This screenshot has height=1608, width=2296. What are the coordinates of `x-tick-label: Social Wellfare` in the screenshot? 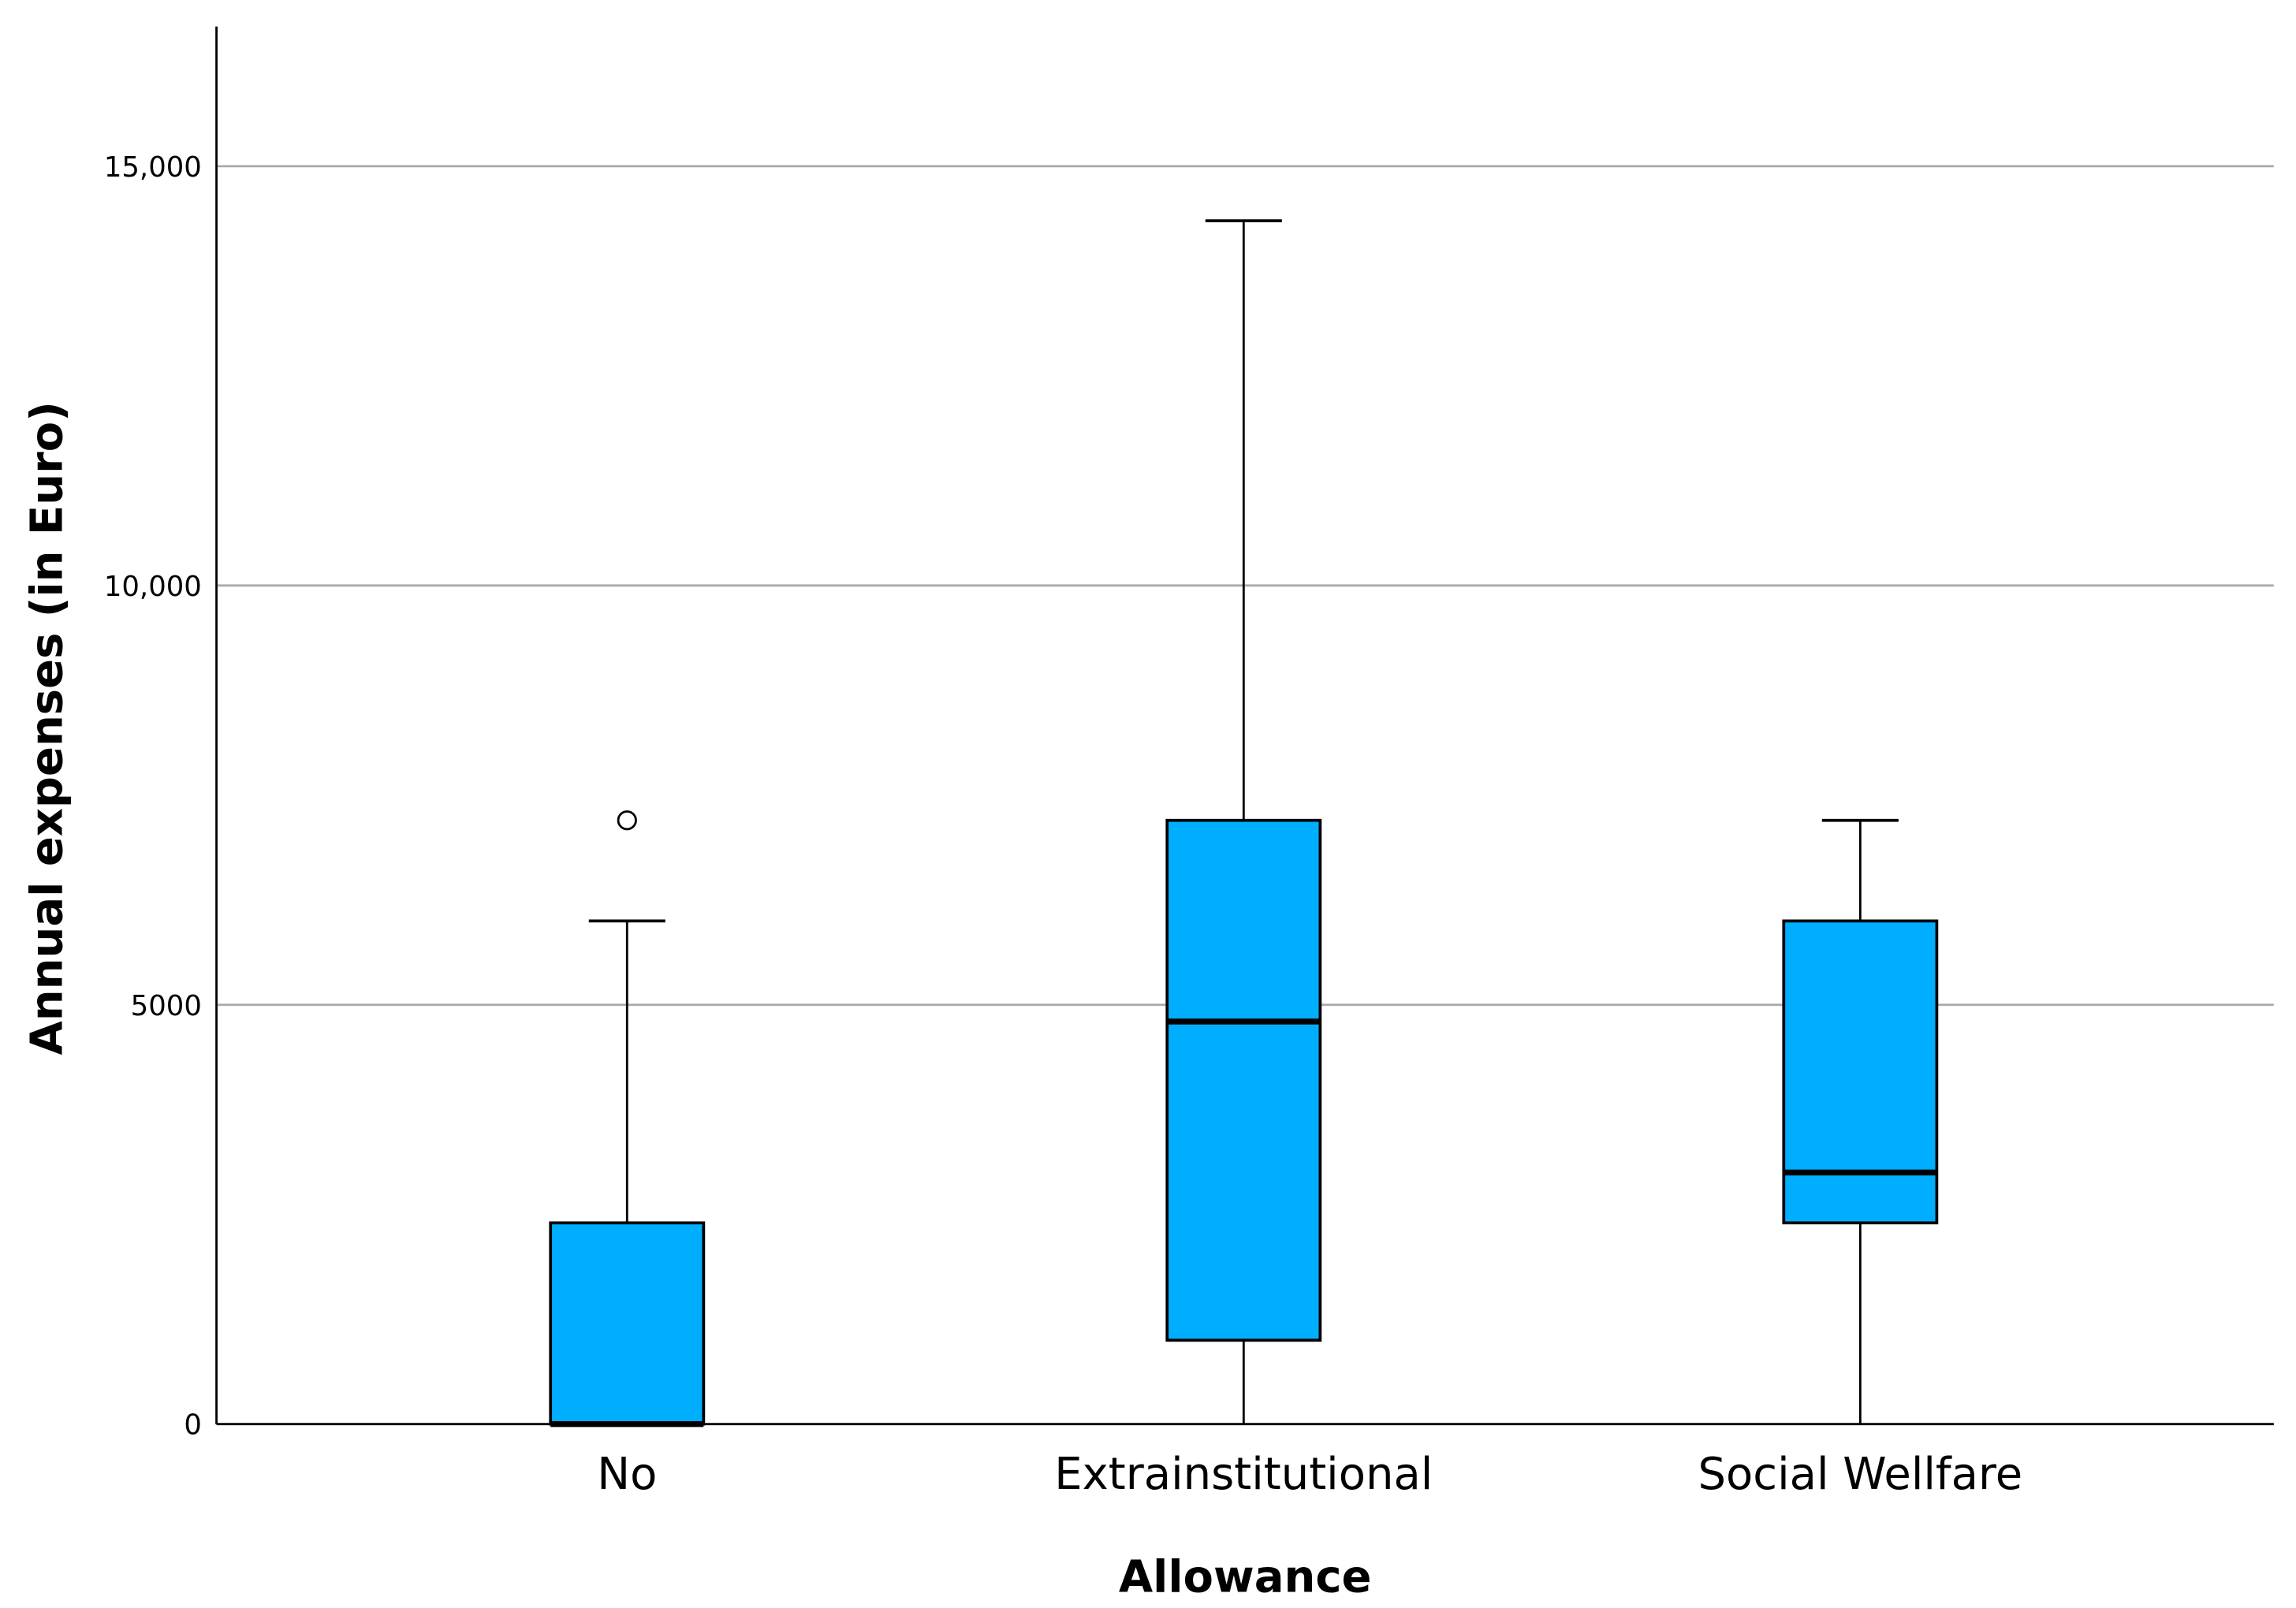 It's located at (1860, 1474).